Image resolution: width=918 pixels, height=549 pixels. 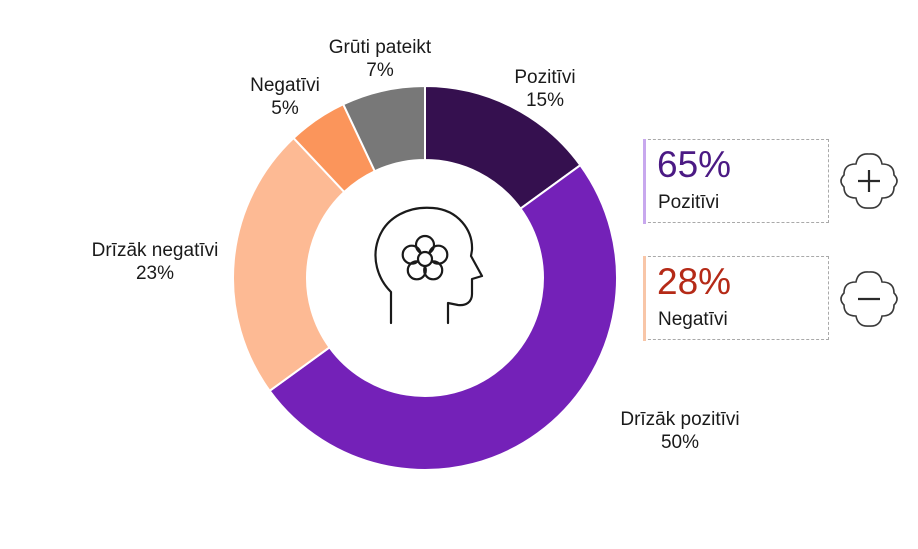 What do you see at coordinates (679, 419) in the screenshot?
I see `slice-category-label: Drīzāk pozitīvi` at bounding box center [679, 419].